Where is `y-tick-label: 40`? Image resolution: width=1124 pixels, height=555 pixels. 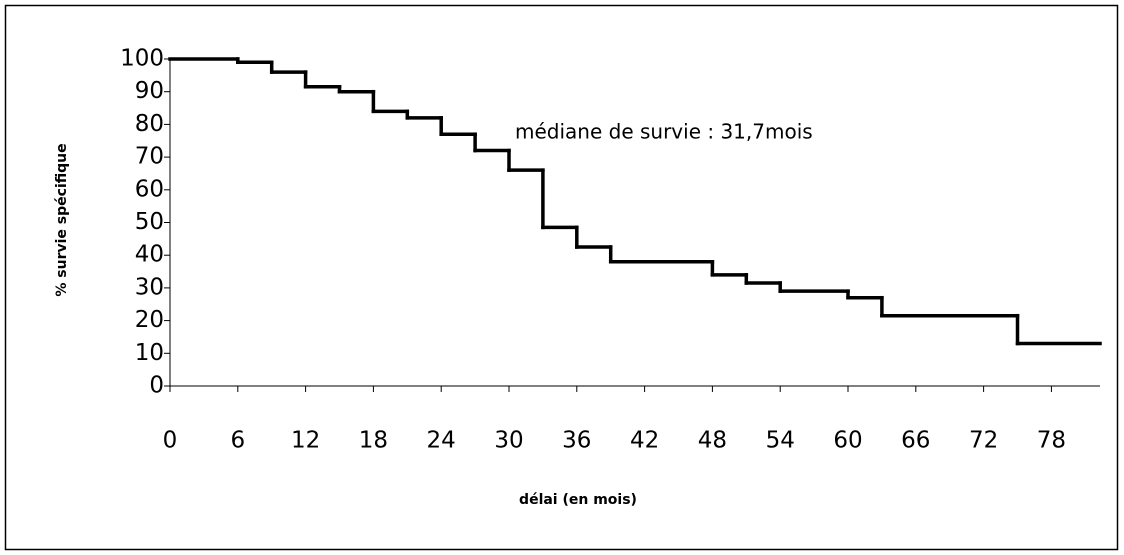 y-tick-label: 40 is located at coordinates (149, 255).